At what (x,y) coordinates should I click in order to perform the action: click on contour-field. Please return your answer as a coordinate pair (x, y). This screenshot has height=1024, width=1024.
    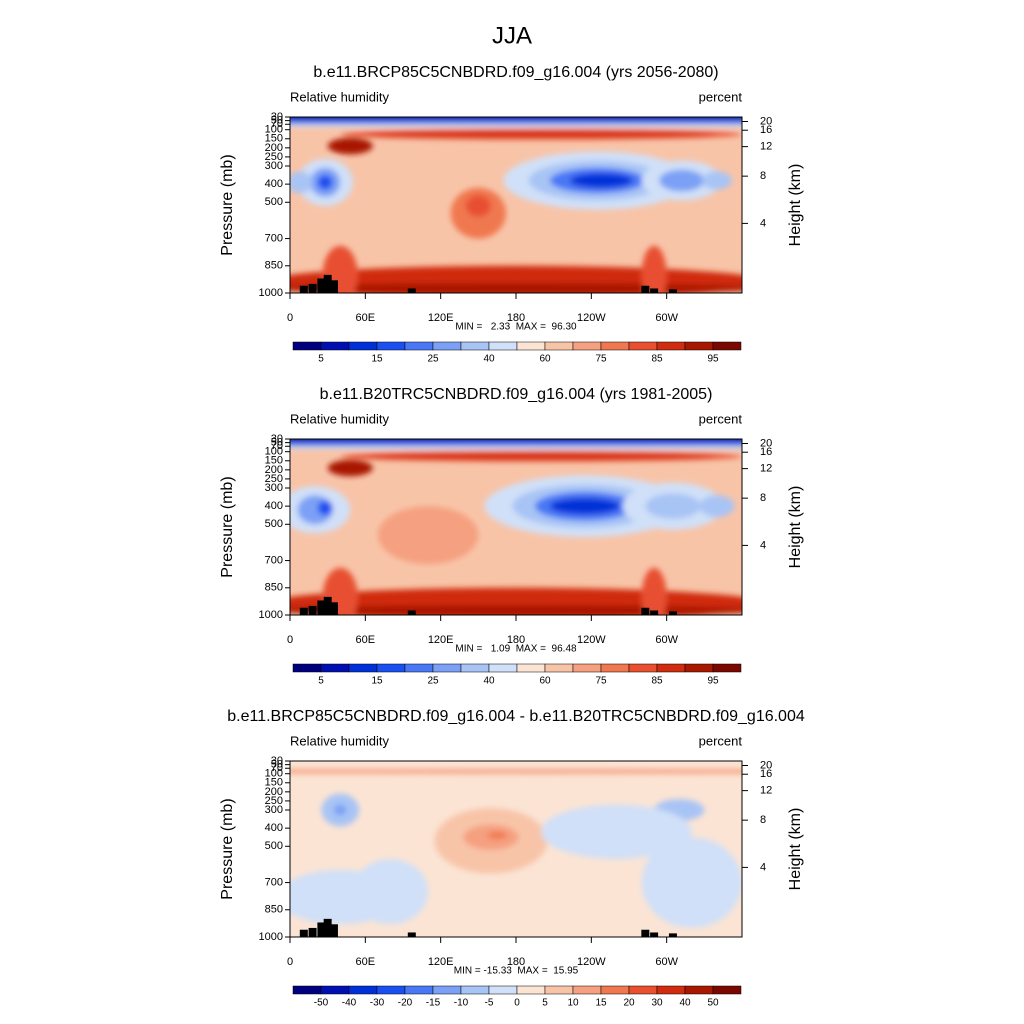
    Looking at the image, I should click on (516, 849).